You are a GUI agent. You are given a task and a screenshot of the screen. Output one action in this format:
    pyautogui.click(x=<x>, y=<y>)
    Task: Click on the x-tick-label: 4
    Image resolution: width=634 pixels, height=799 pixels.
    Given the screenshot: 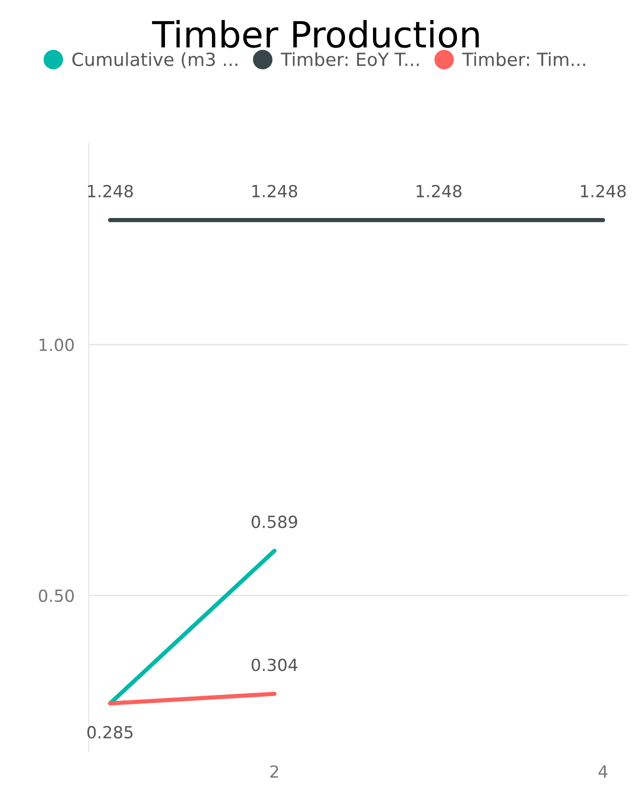 What is the action you would take?
    pyautogui.click(x=603, y=771)
    